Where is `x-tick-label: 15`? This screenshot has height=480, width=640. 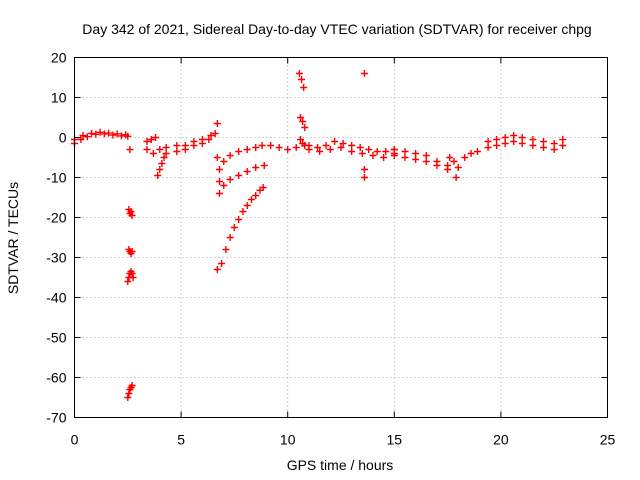 x-tick-label: 15 is located at coordinates (395, 440).